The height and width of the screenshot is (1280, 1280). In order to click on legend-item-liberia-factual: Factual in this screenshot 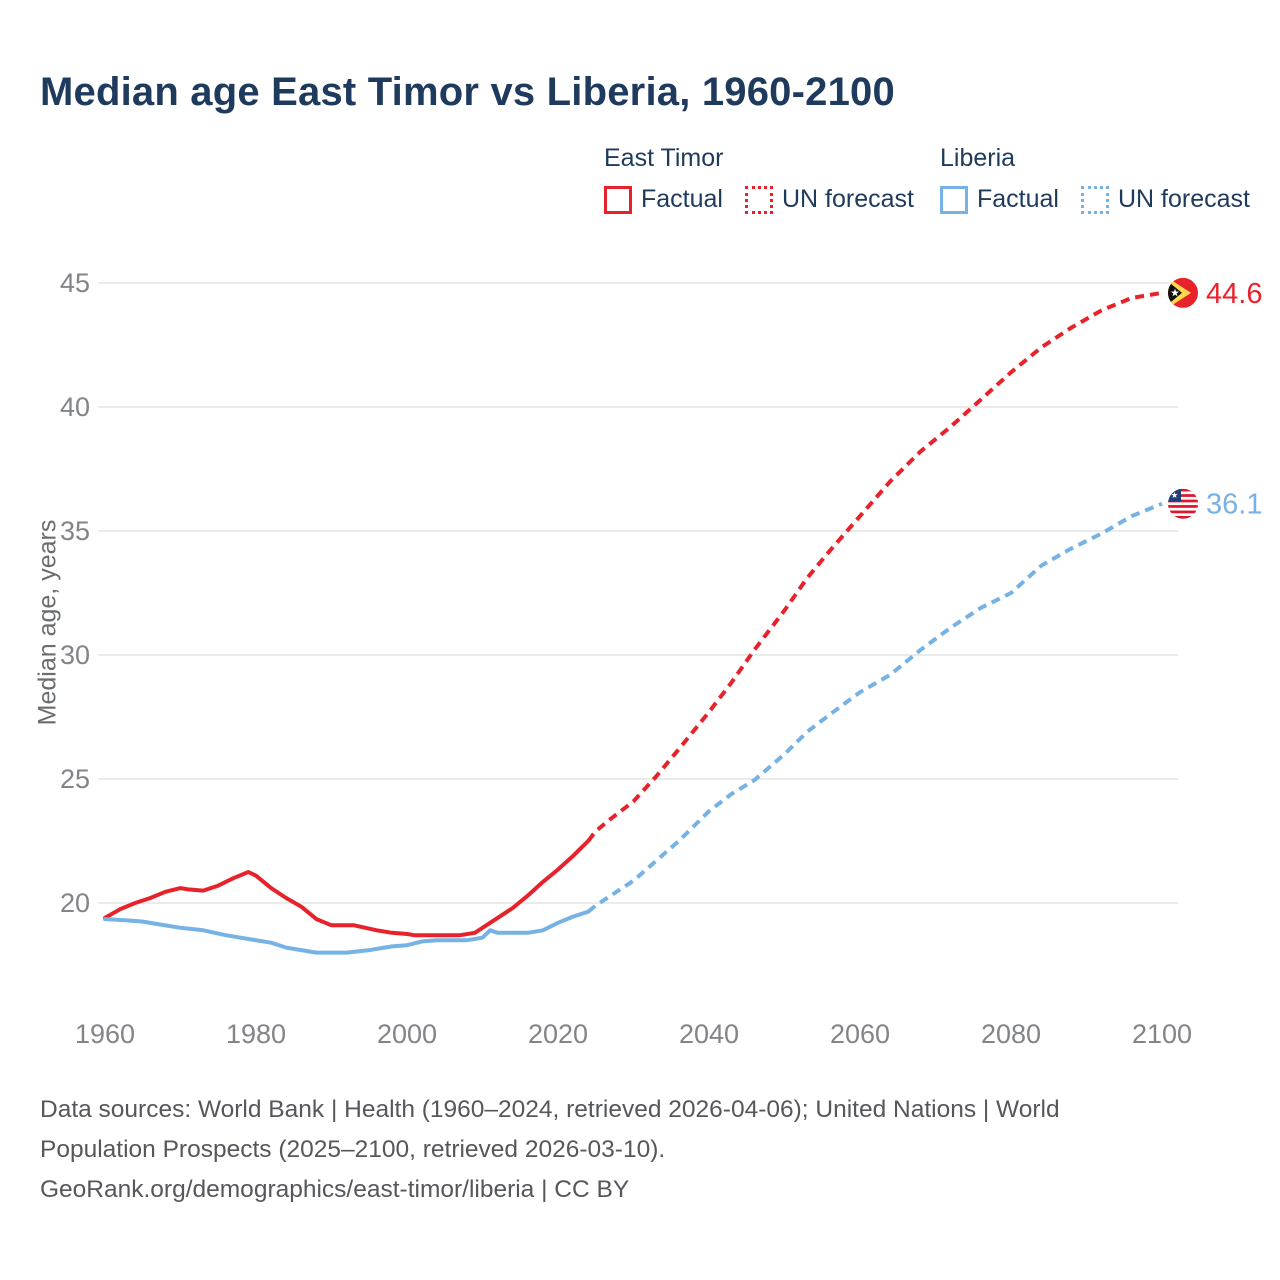, I will do `click(999, 199)`.